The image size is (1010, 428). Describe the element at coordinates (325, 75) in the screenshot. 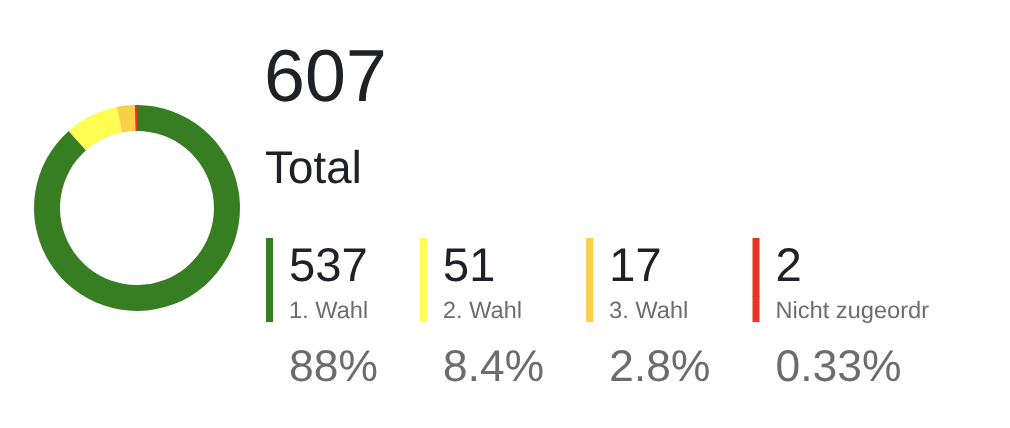

I see `chart-title: 607` at that location.